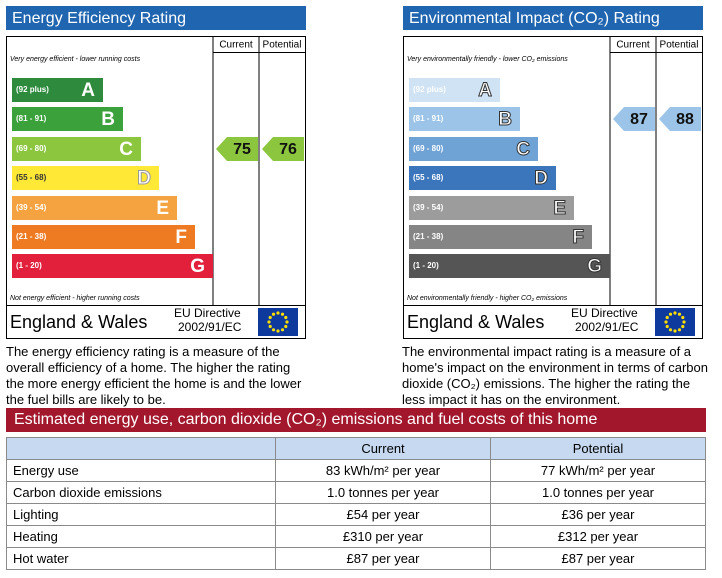 Image resolution: width=722 pixels, height=578 pixels. What do you see at coordinates (598, 448) in the screenshot?
I see `header-cell: Potential` at bounding box center [598, 448].